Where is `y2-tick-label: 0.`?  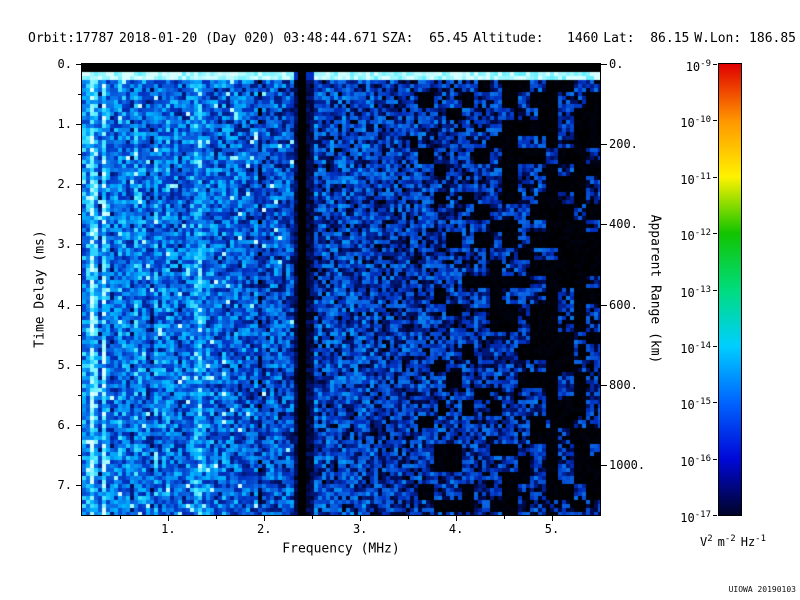 y2-tick-label: 0. is located at coordinates (616, 64).